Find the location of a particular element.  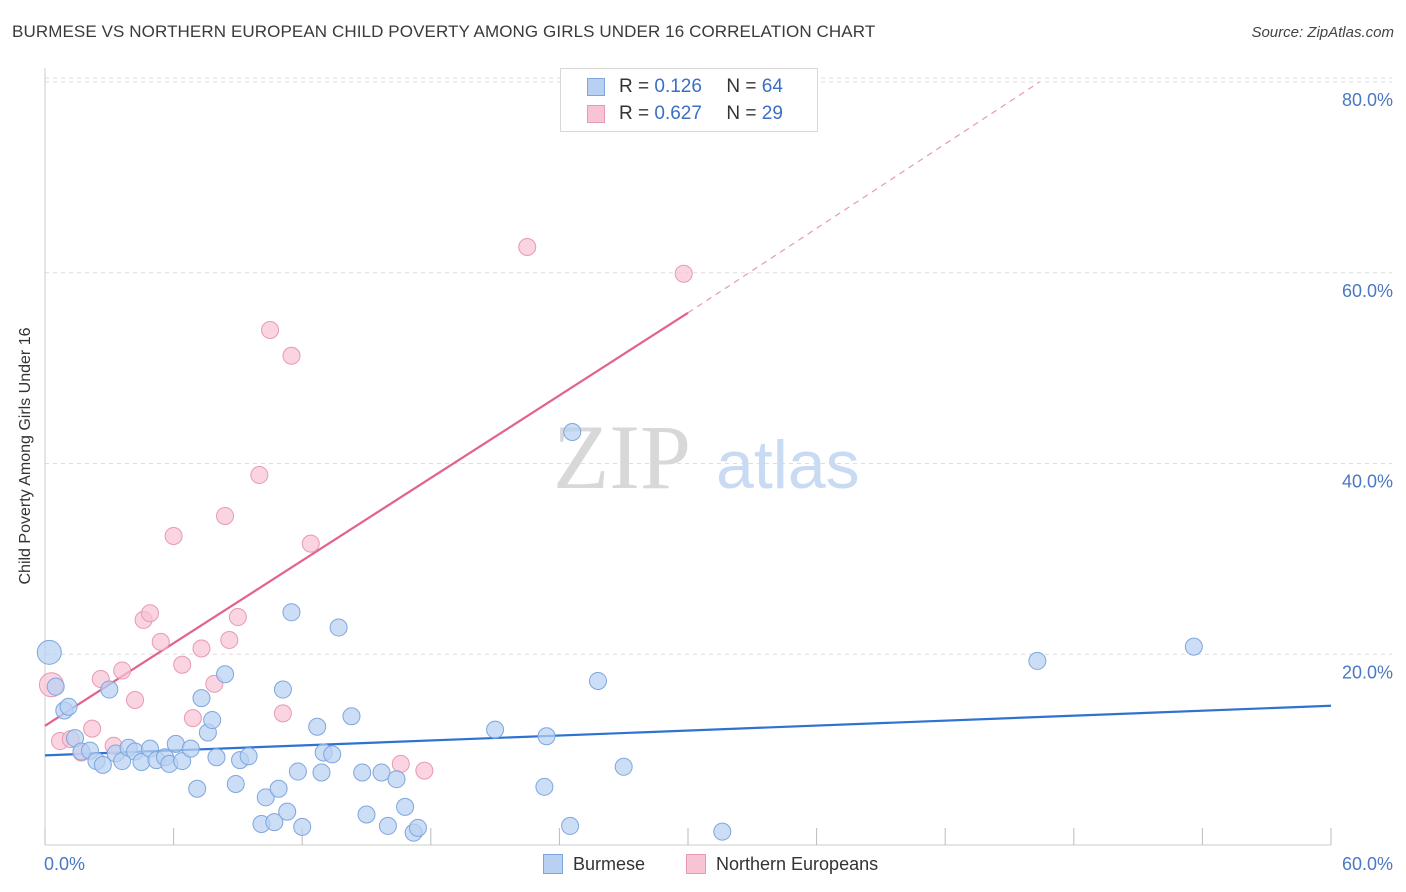

n-value: 29 is located at coordinates (772, 113).